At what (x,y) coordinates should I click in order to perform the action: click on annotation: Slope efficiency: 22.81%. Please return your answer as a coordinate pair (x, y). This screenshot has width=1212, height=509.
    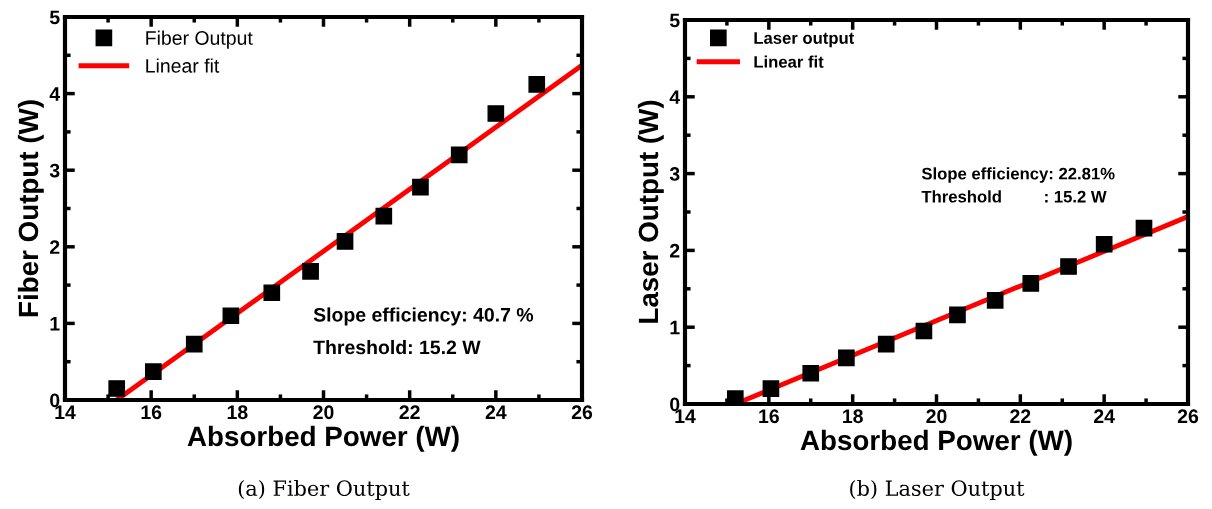
    Looking at the image, I should click on (1018, 175).